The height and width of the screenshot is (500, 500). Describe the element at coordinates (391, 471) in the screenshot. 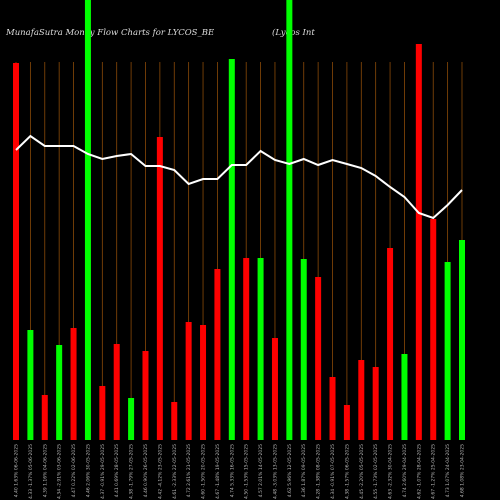

I see `x-tick-label: 4.63 -2.32% 30-04-2025` at that location.